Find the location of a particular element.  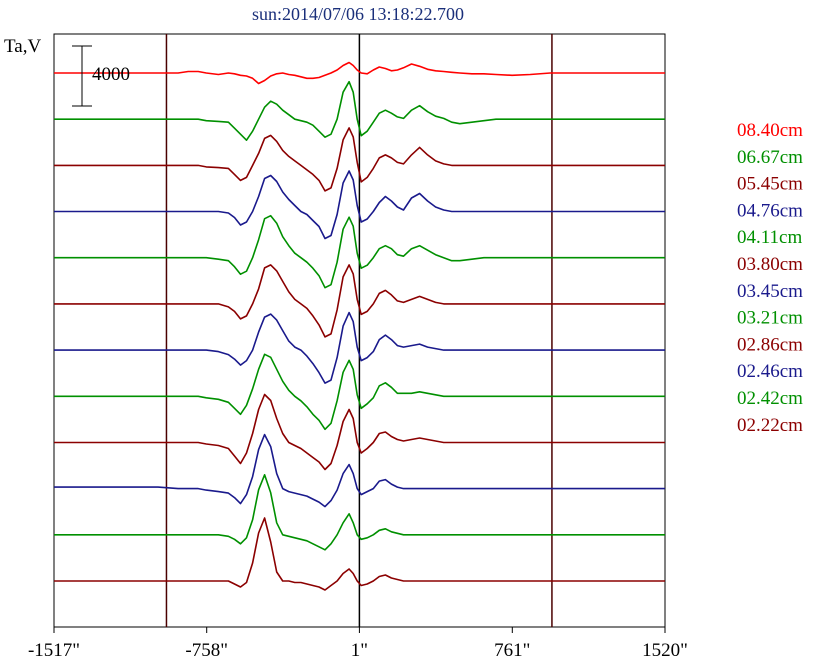

legend-entry-06.67cm: 06.67cm is located at coordinates (770, 157).